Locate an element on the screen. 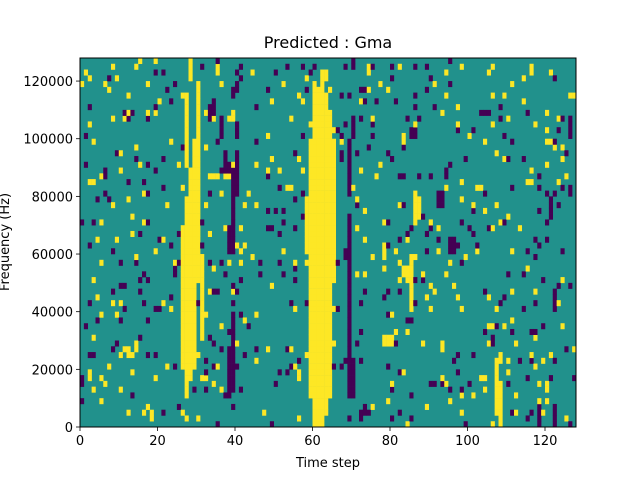 This screenshot has width=640, height=480. chart-title: Predicted : Gma is located at coordinates (328, 42).